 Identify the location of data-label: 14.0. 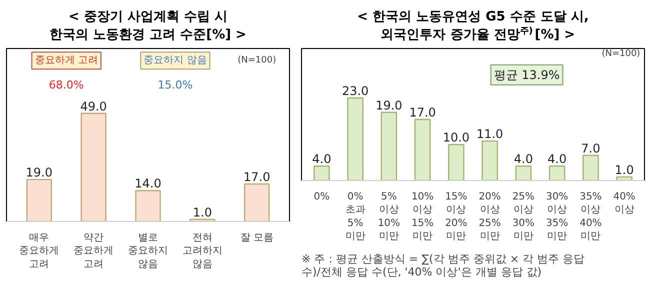
(148, 183).